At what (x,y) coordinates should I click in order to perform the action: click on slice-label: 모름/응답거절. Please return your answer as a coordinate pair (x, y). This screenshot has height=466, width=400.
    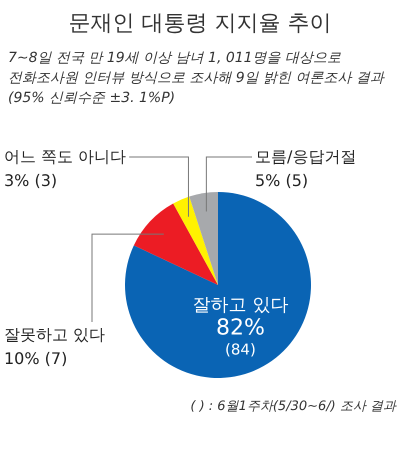
    Looking at the image, I should click on (305, 156).